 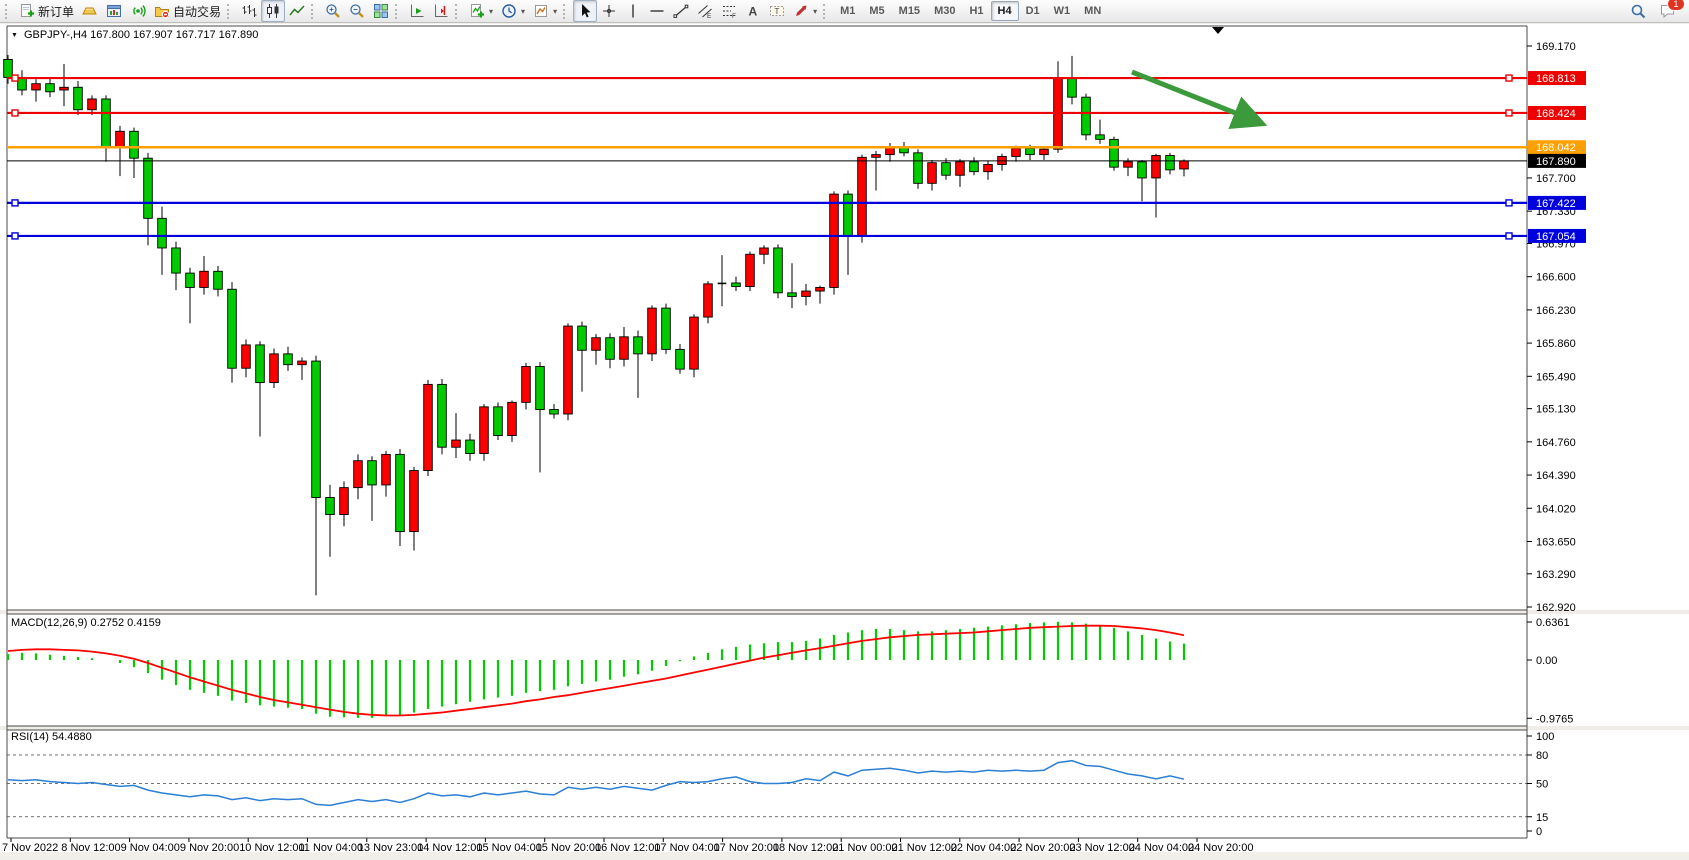 I want to click on zoom-in-button, so click(x=333, y=11).